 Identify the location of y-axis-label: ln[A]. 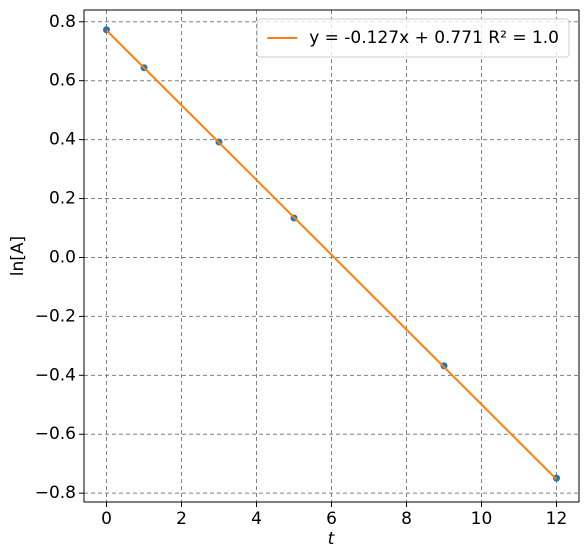
(18, 256).